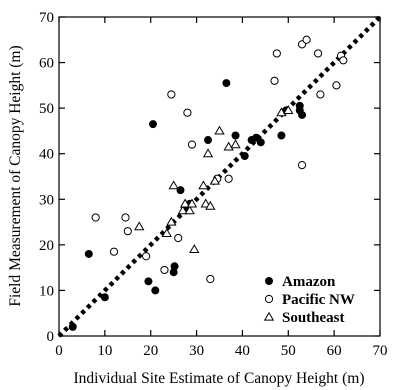 This screenshot has height=390, width=396. Describe the element at coordinates (313, 318) in the screenshot. I see `legend-label-southeast: Southeast` at that location.